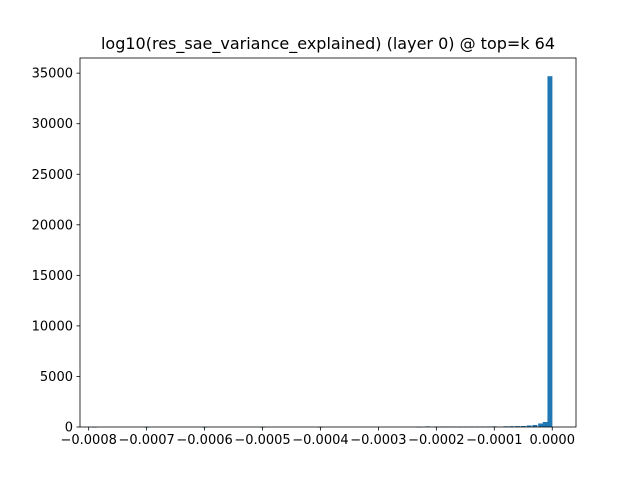  What do you see at coordinates (378, 440) in the screenshot?
I see `x-tick-label: −0.0003` at bounding box center [378, 440].